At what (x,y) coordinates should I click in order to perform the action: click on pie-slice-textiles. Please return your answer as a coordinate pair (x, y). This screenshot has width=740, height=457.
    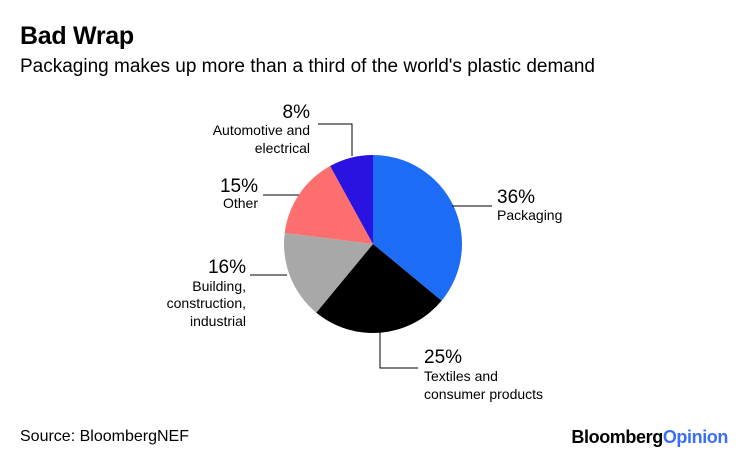
    Looking at the image, I should click on (379, 289).